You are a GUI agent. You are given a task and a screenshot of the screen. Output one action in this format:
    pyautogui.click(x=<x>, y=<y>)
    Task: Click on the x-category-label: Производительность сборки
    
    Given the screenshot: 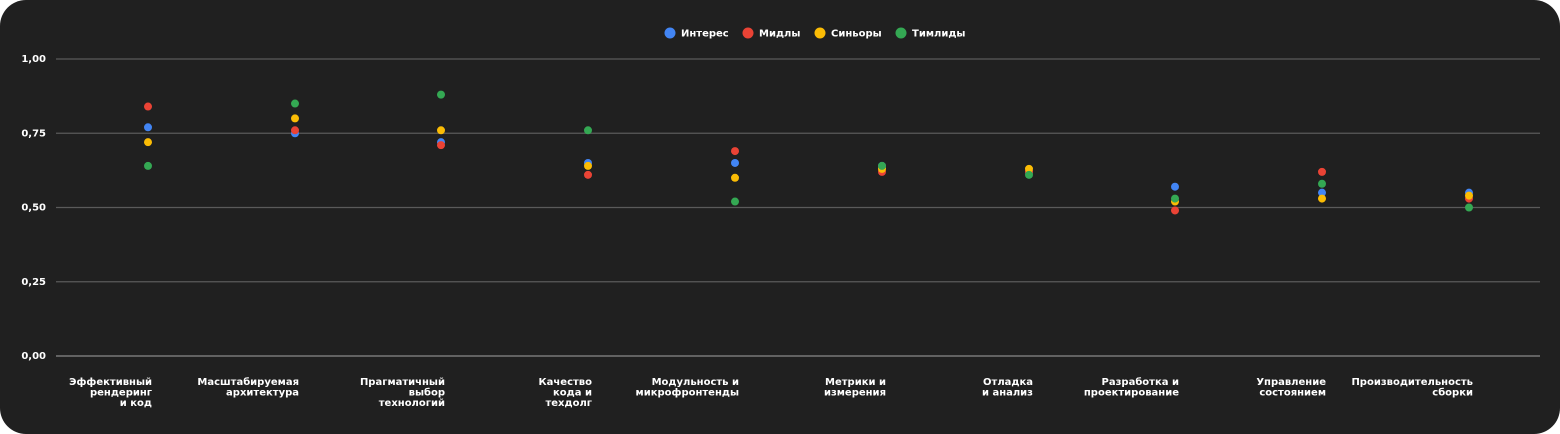 What is the action you would take?
    pyautogui.click(x=1412, y=388)
    